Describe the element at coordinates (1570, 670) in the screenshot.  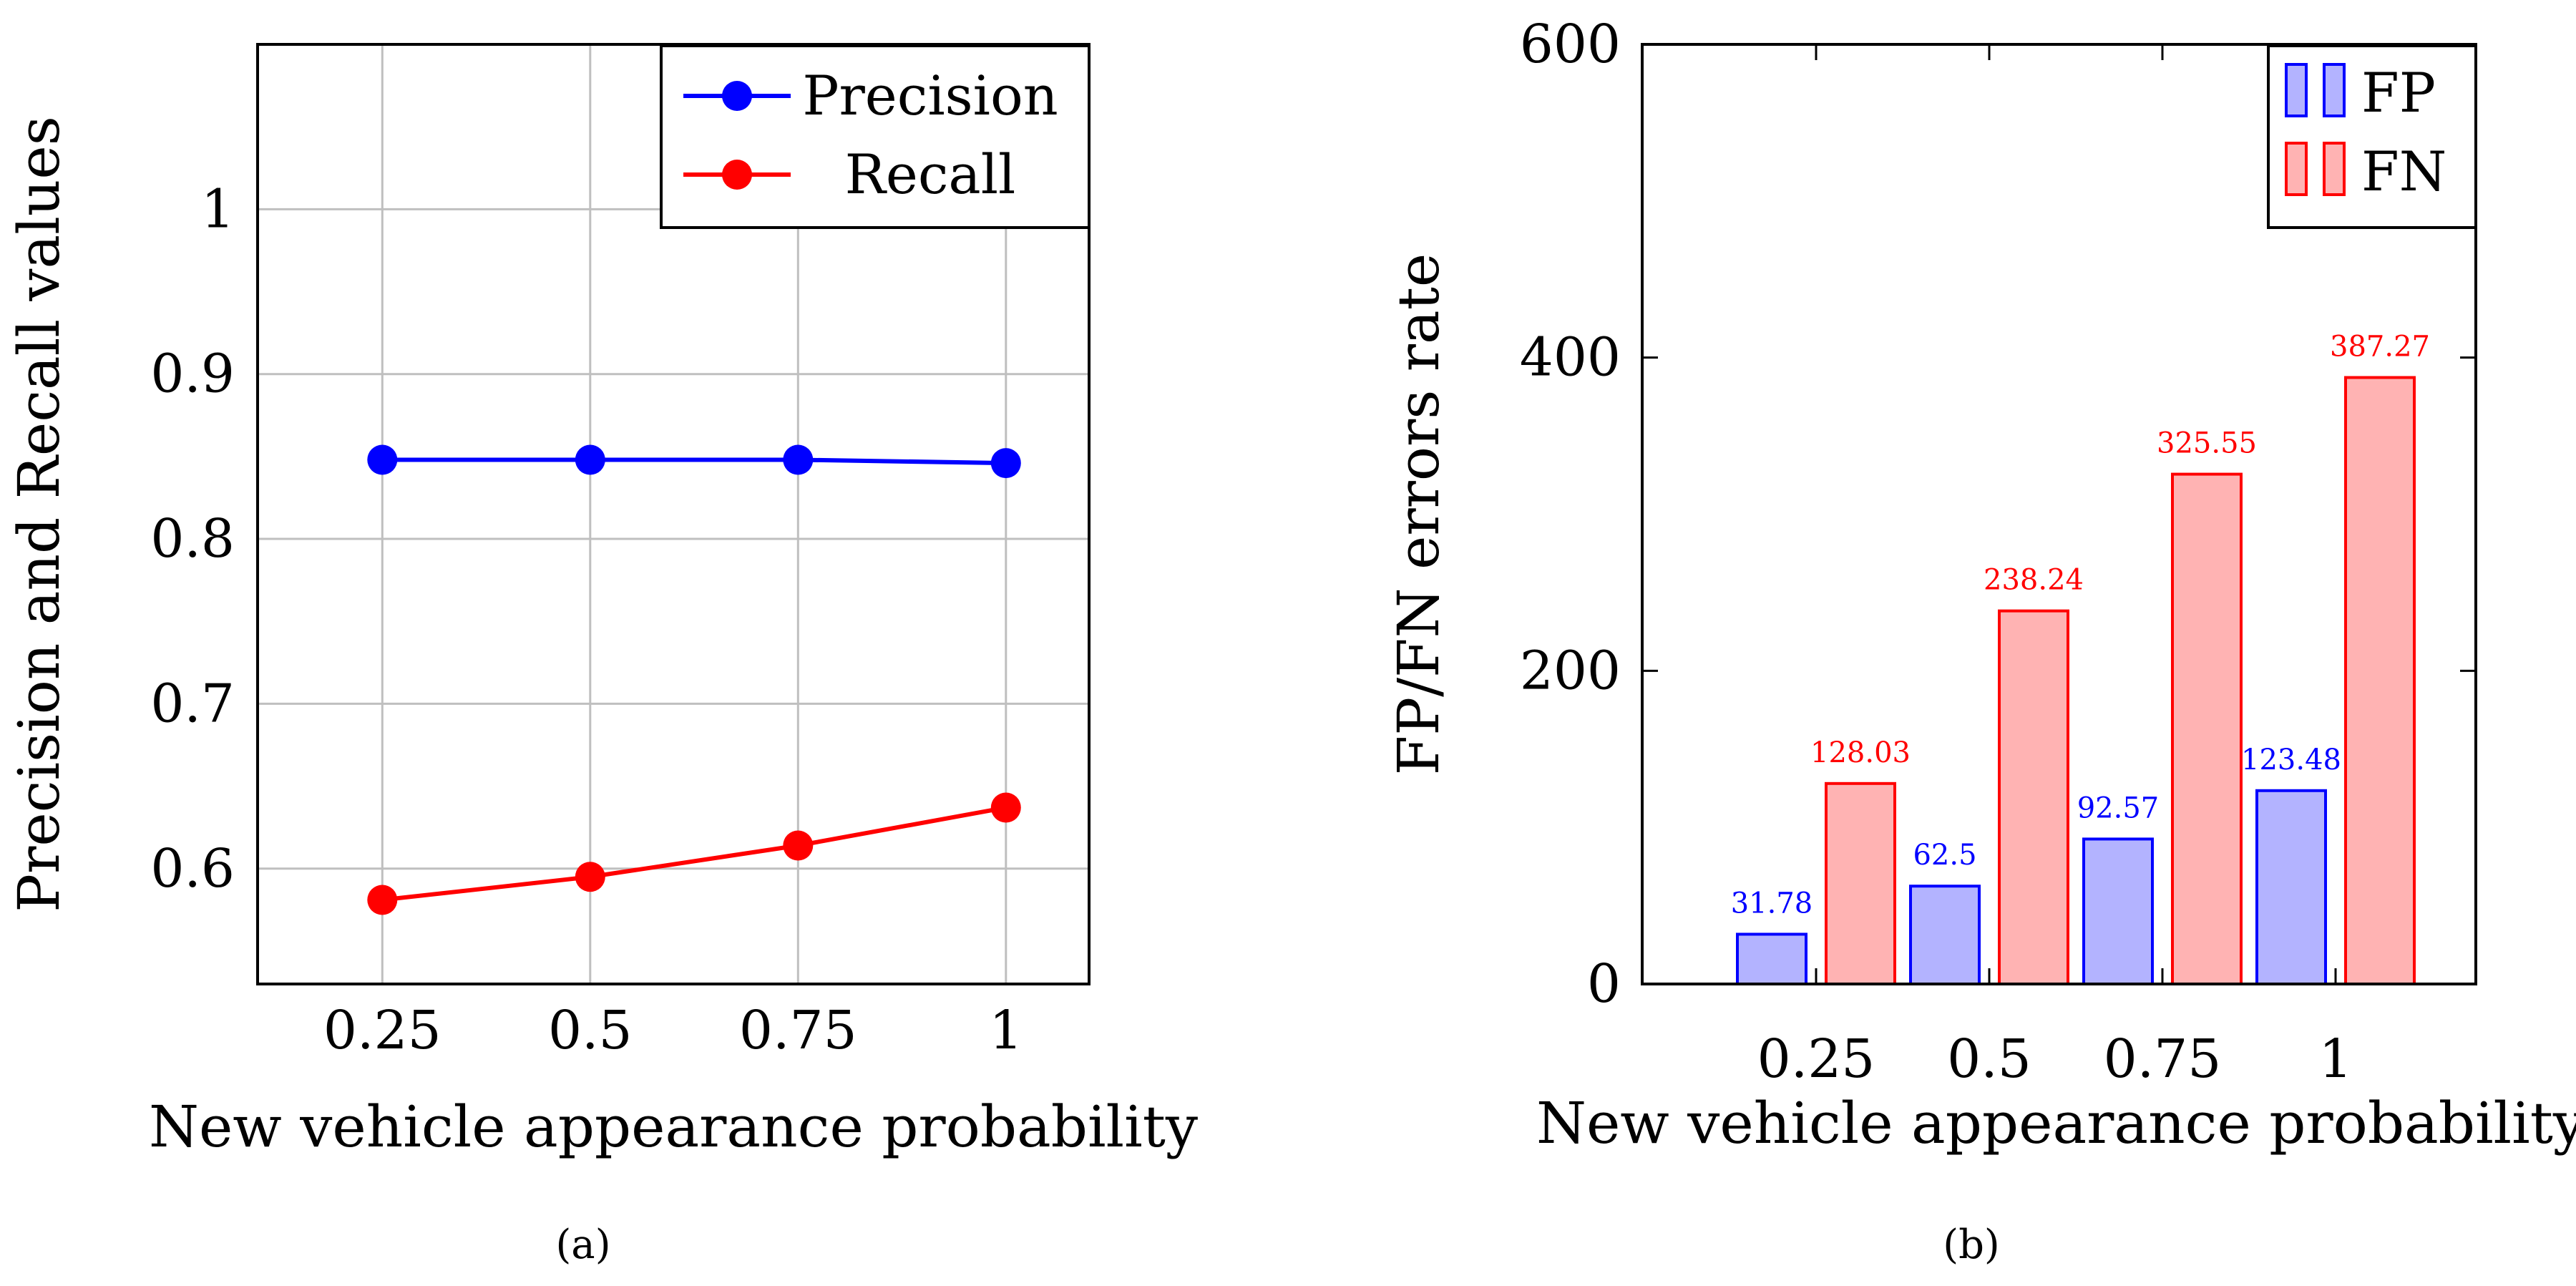
I see `y-tick-label: 200` at that location.